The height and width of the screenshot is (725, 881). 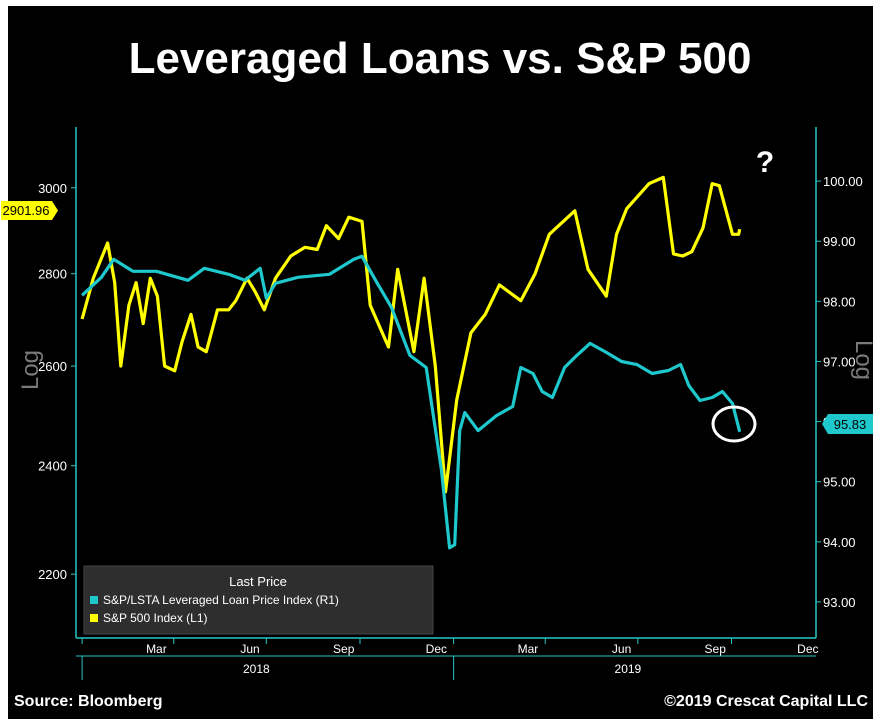 I want to click on left-axis-label: Log, so click(x=30, y=370).